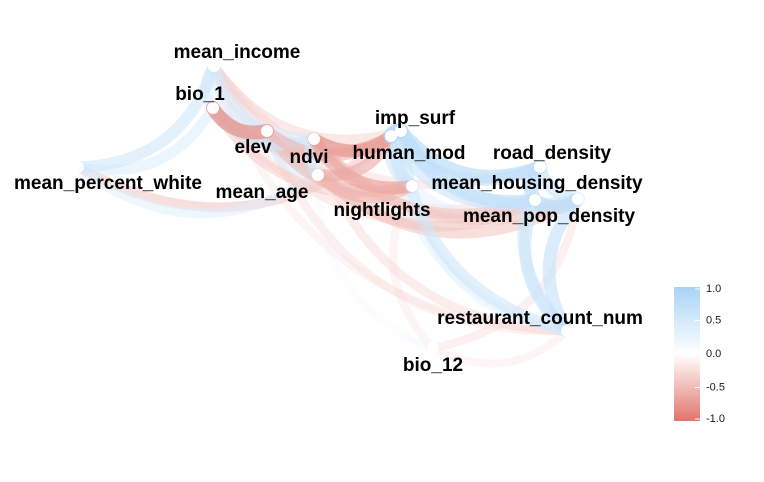 Image resolution: width=764 pixels, height=482 pixels. I want to click on edge-mean_percent_white-human_mod, so click(234, 172).